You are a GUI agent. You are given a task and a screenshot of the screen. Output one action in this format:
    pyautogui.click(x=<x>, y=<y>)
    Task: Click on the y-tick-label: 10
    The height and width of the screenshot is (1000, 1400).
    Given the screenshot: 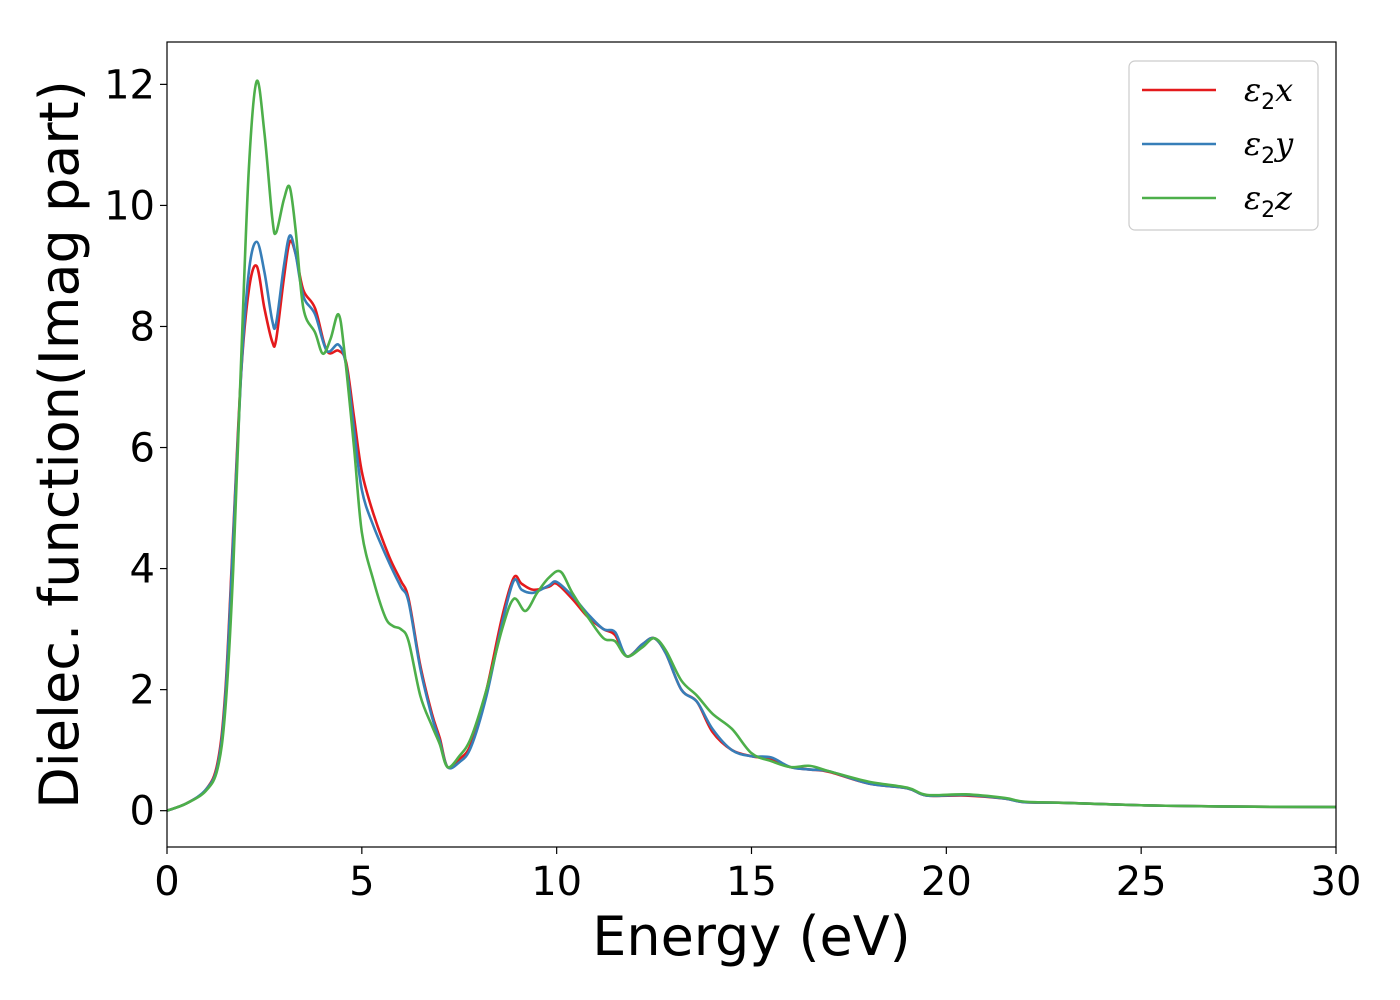 What is the action you would take?
    pyautogui.click(x=129, y=206)
    